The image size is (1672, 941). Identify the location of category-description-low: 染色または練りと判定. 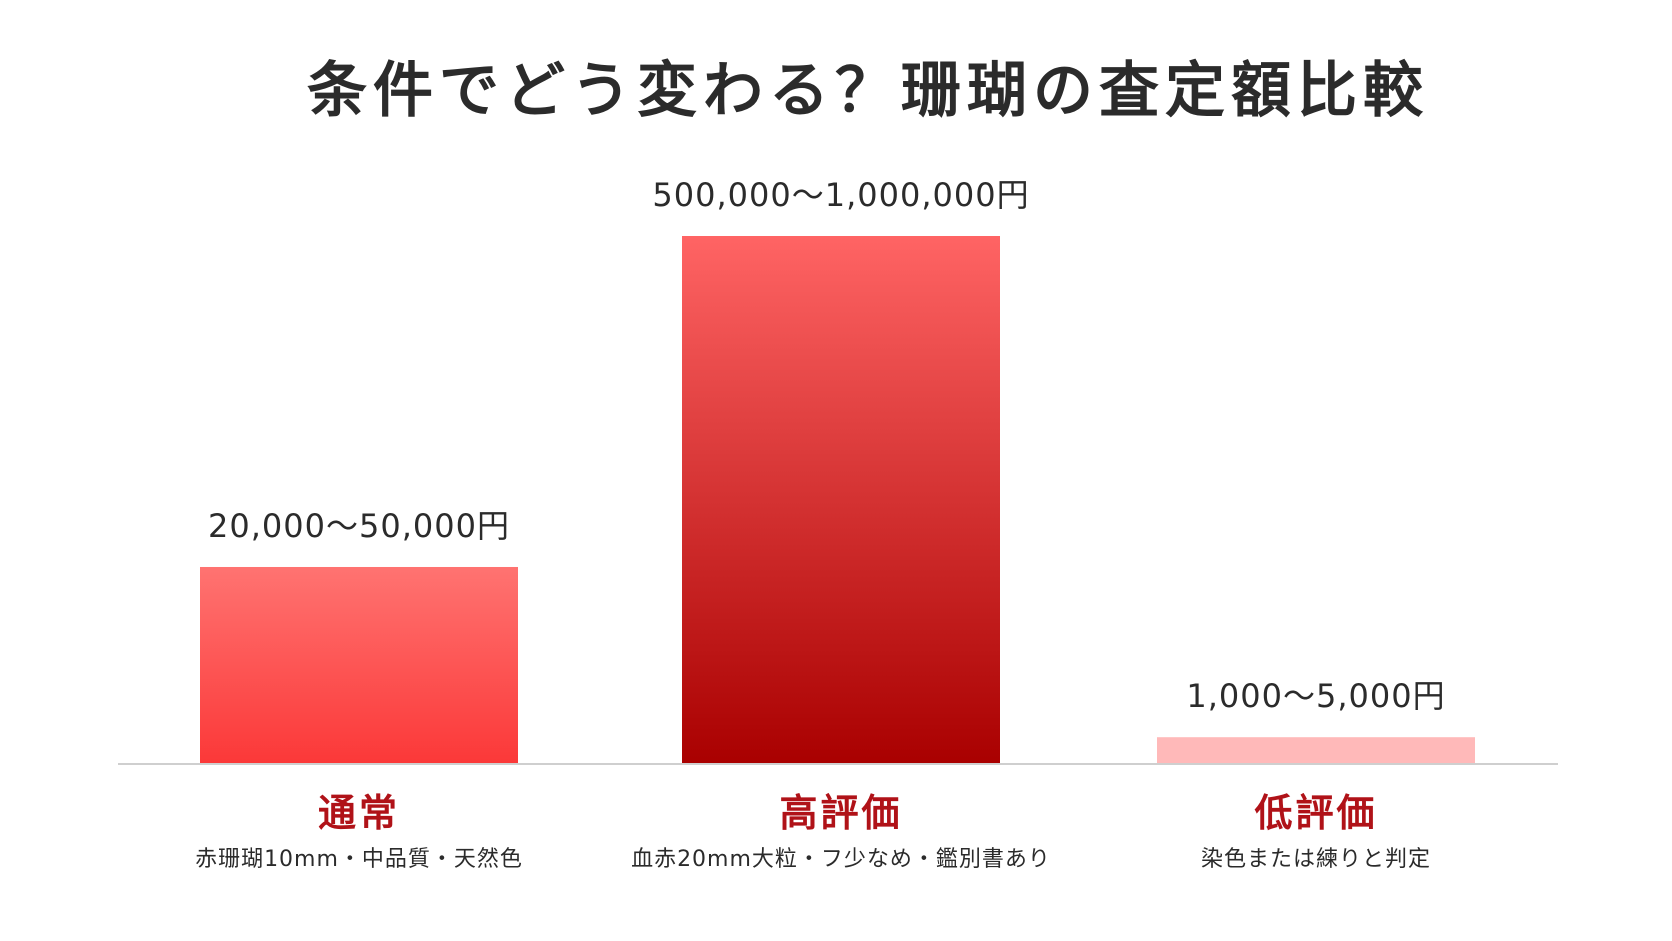
(1316, 859).